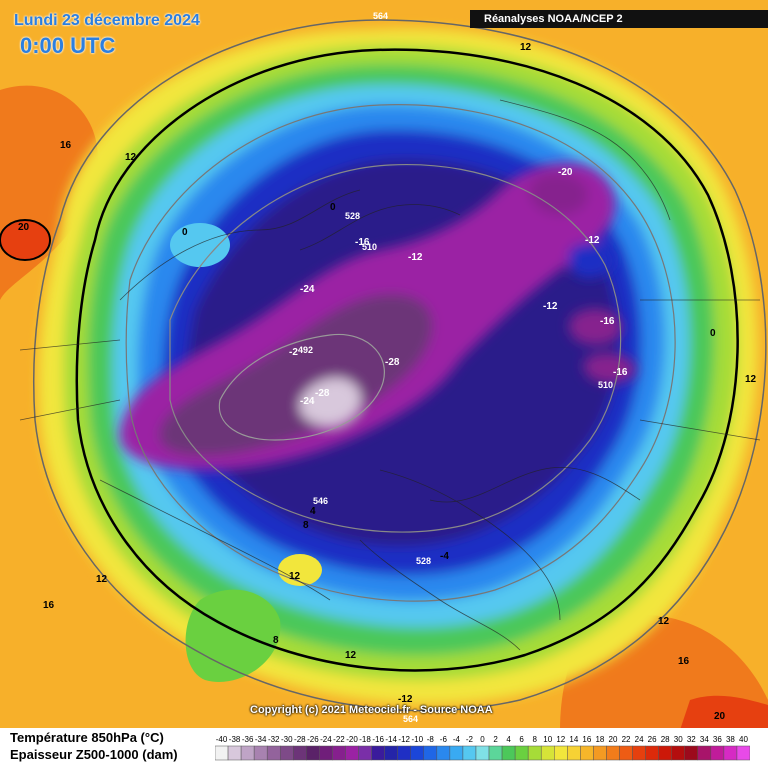  Describe the element at coordinates (599, 739) in the screenshot. I see `colorbar-tick-label: 18` at that location.